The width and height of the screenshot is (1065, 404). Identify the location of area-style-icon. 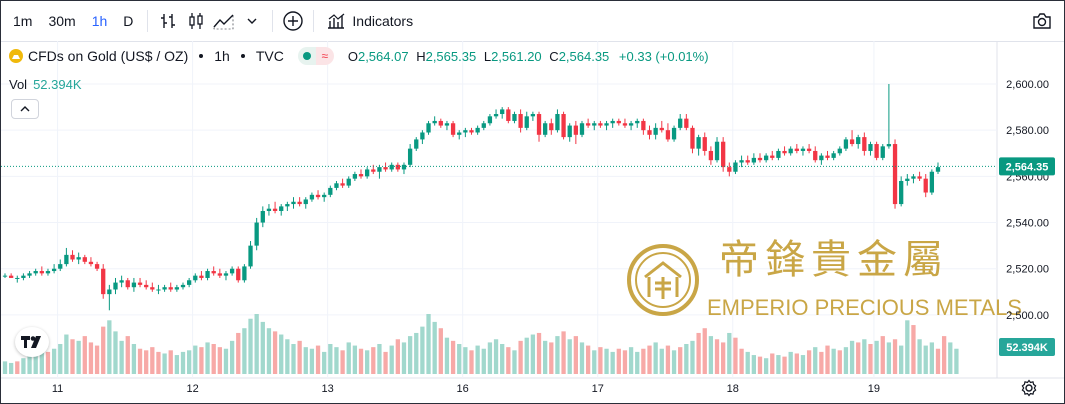
(224, 21).